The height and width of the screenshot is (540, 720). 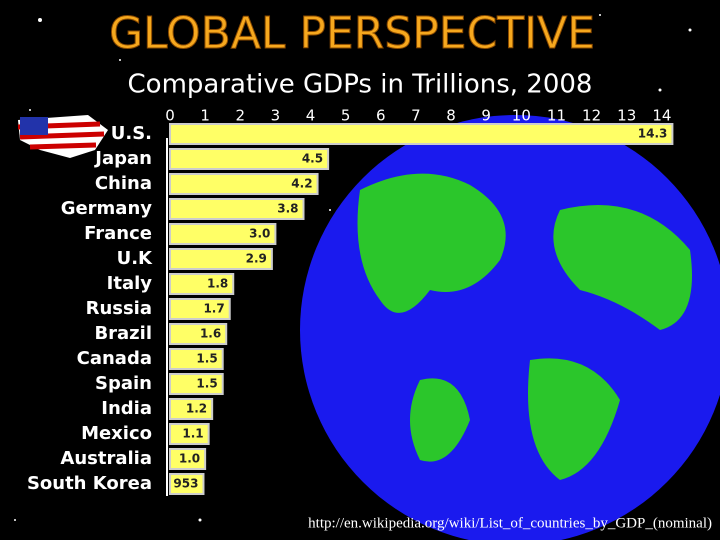 I want to click on x-tick-label: 9, so click(x=486, y=116).